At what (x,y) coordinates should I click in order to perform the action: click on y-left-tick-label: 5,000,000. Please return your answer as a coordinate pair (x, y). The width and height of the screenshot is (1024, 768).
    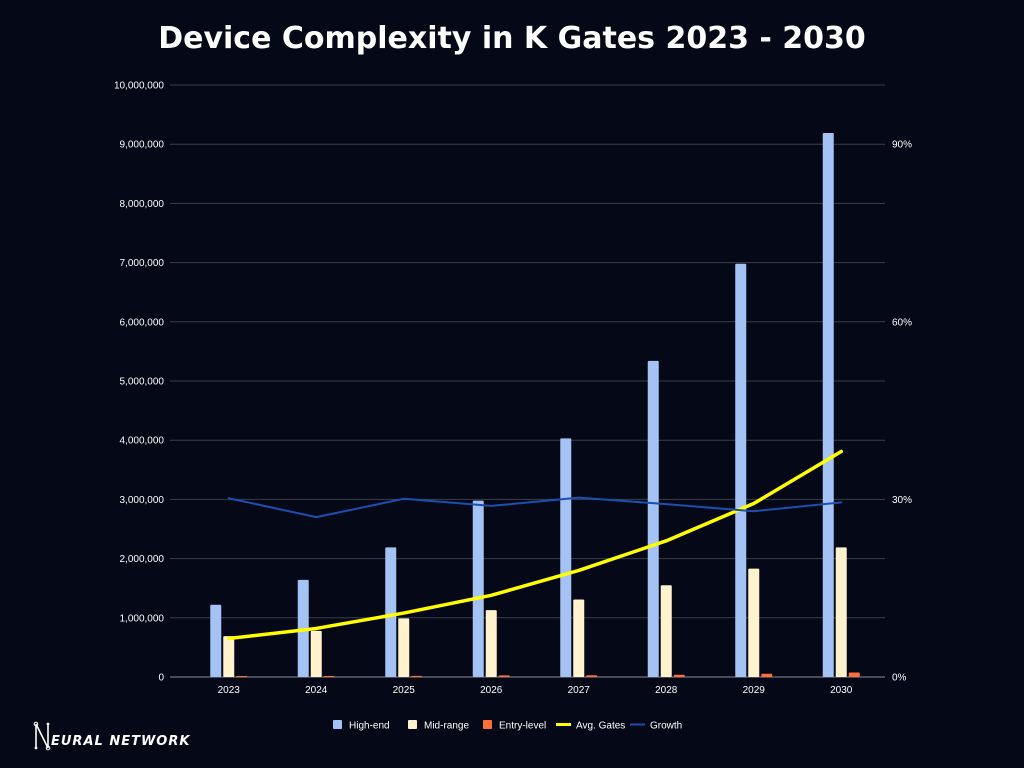
    Looking at the image, I should click on (142, 382).